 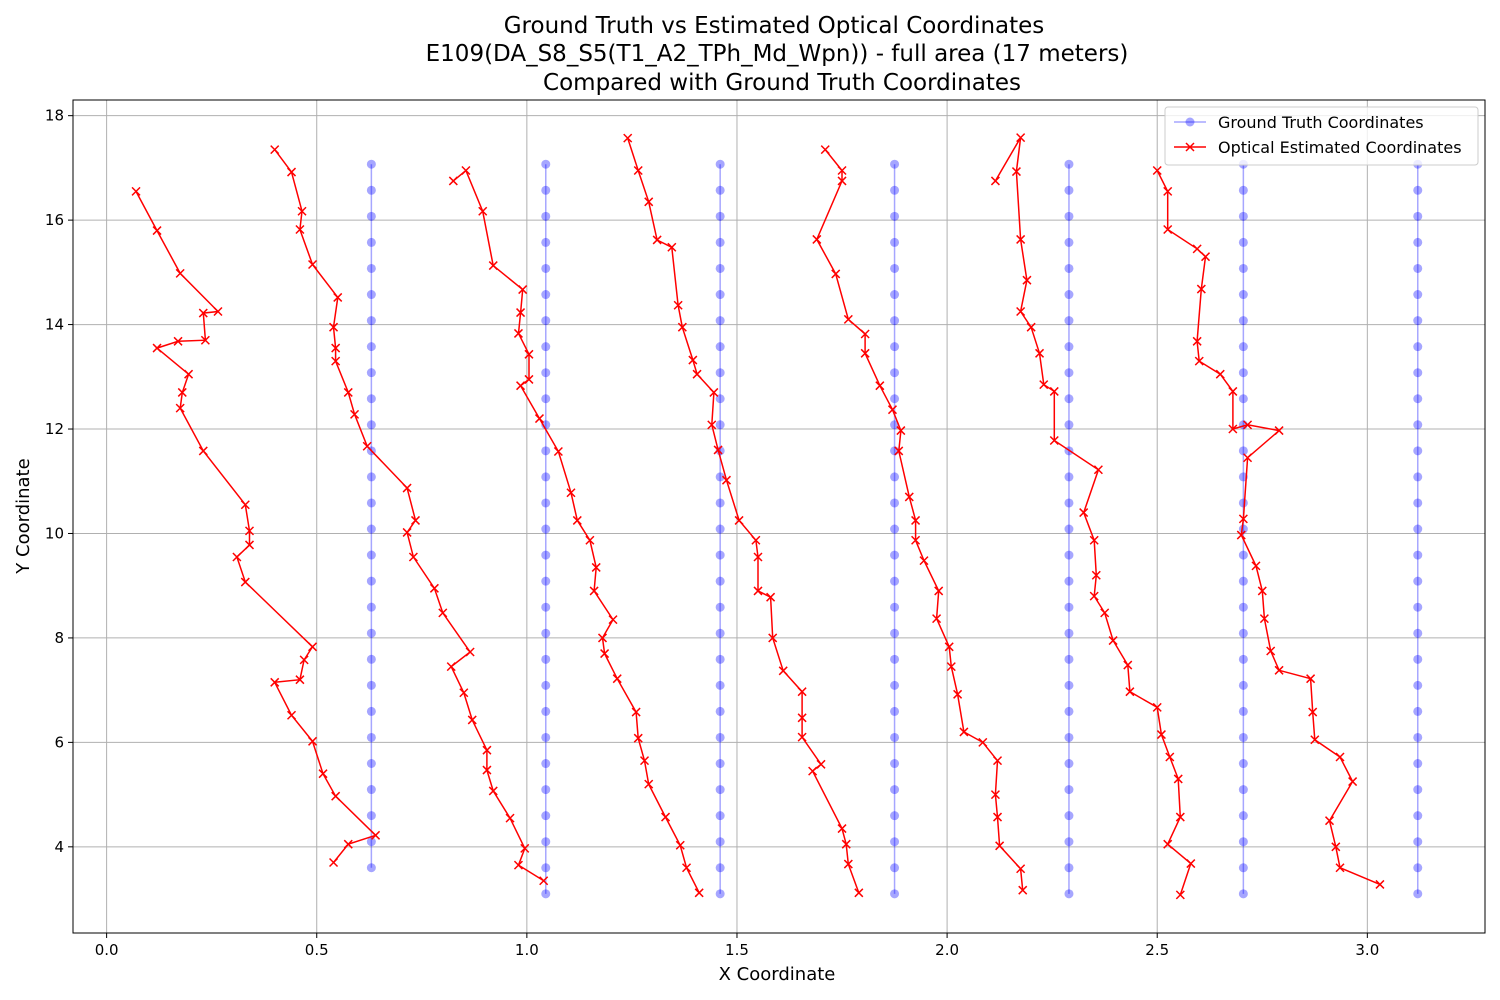 What do you see at coordinates (737, 950) in the screenshot?
I see `x-tick-label: 1.5` at bounding box center [737, 950].